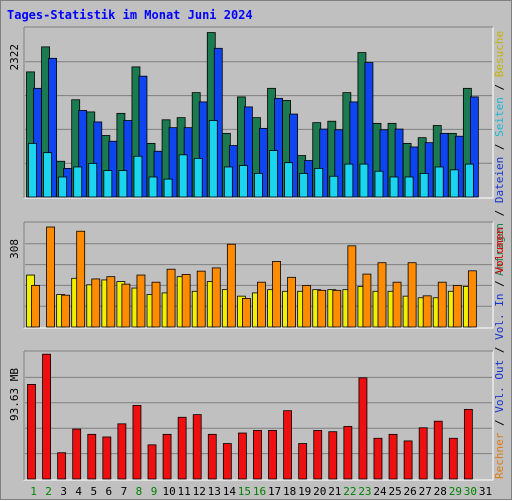 The image size is (512, 501). I want to click on x-tick-label: 25, so click(394, 491).